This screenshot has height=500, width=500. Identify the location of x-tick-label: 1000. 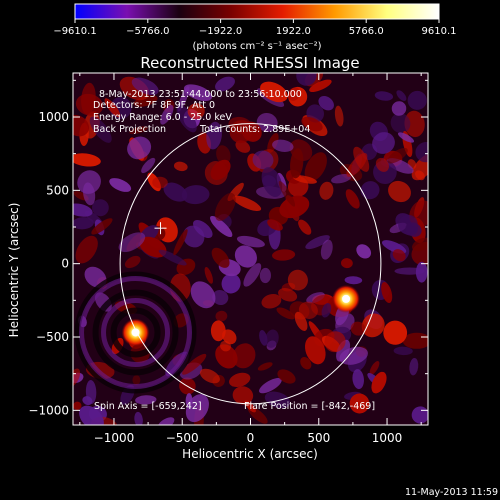
(387, 438).